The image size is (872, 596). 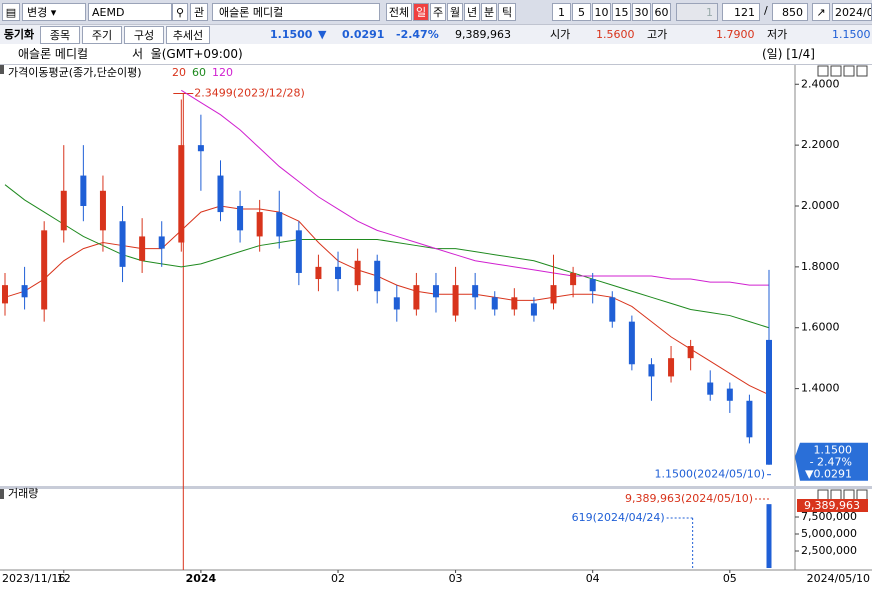 What do you see at coordinates (180, 12) in the screenshot?
I see `search-button: ⚲` at bounding box center [180, 12].